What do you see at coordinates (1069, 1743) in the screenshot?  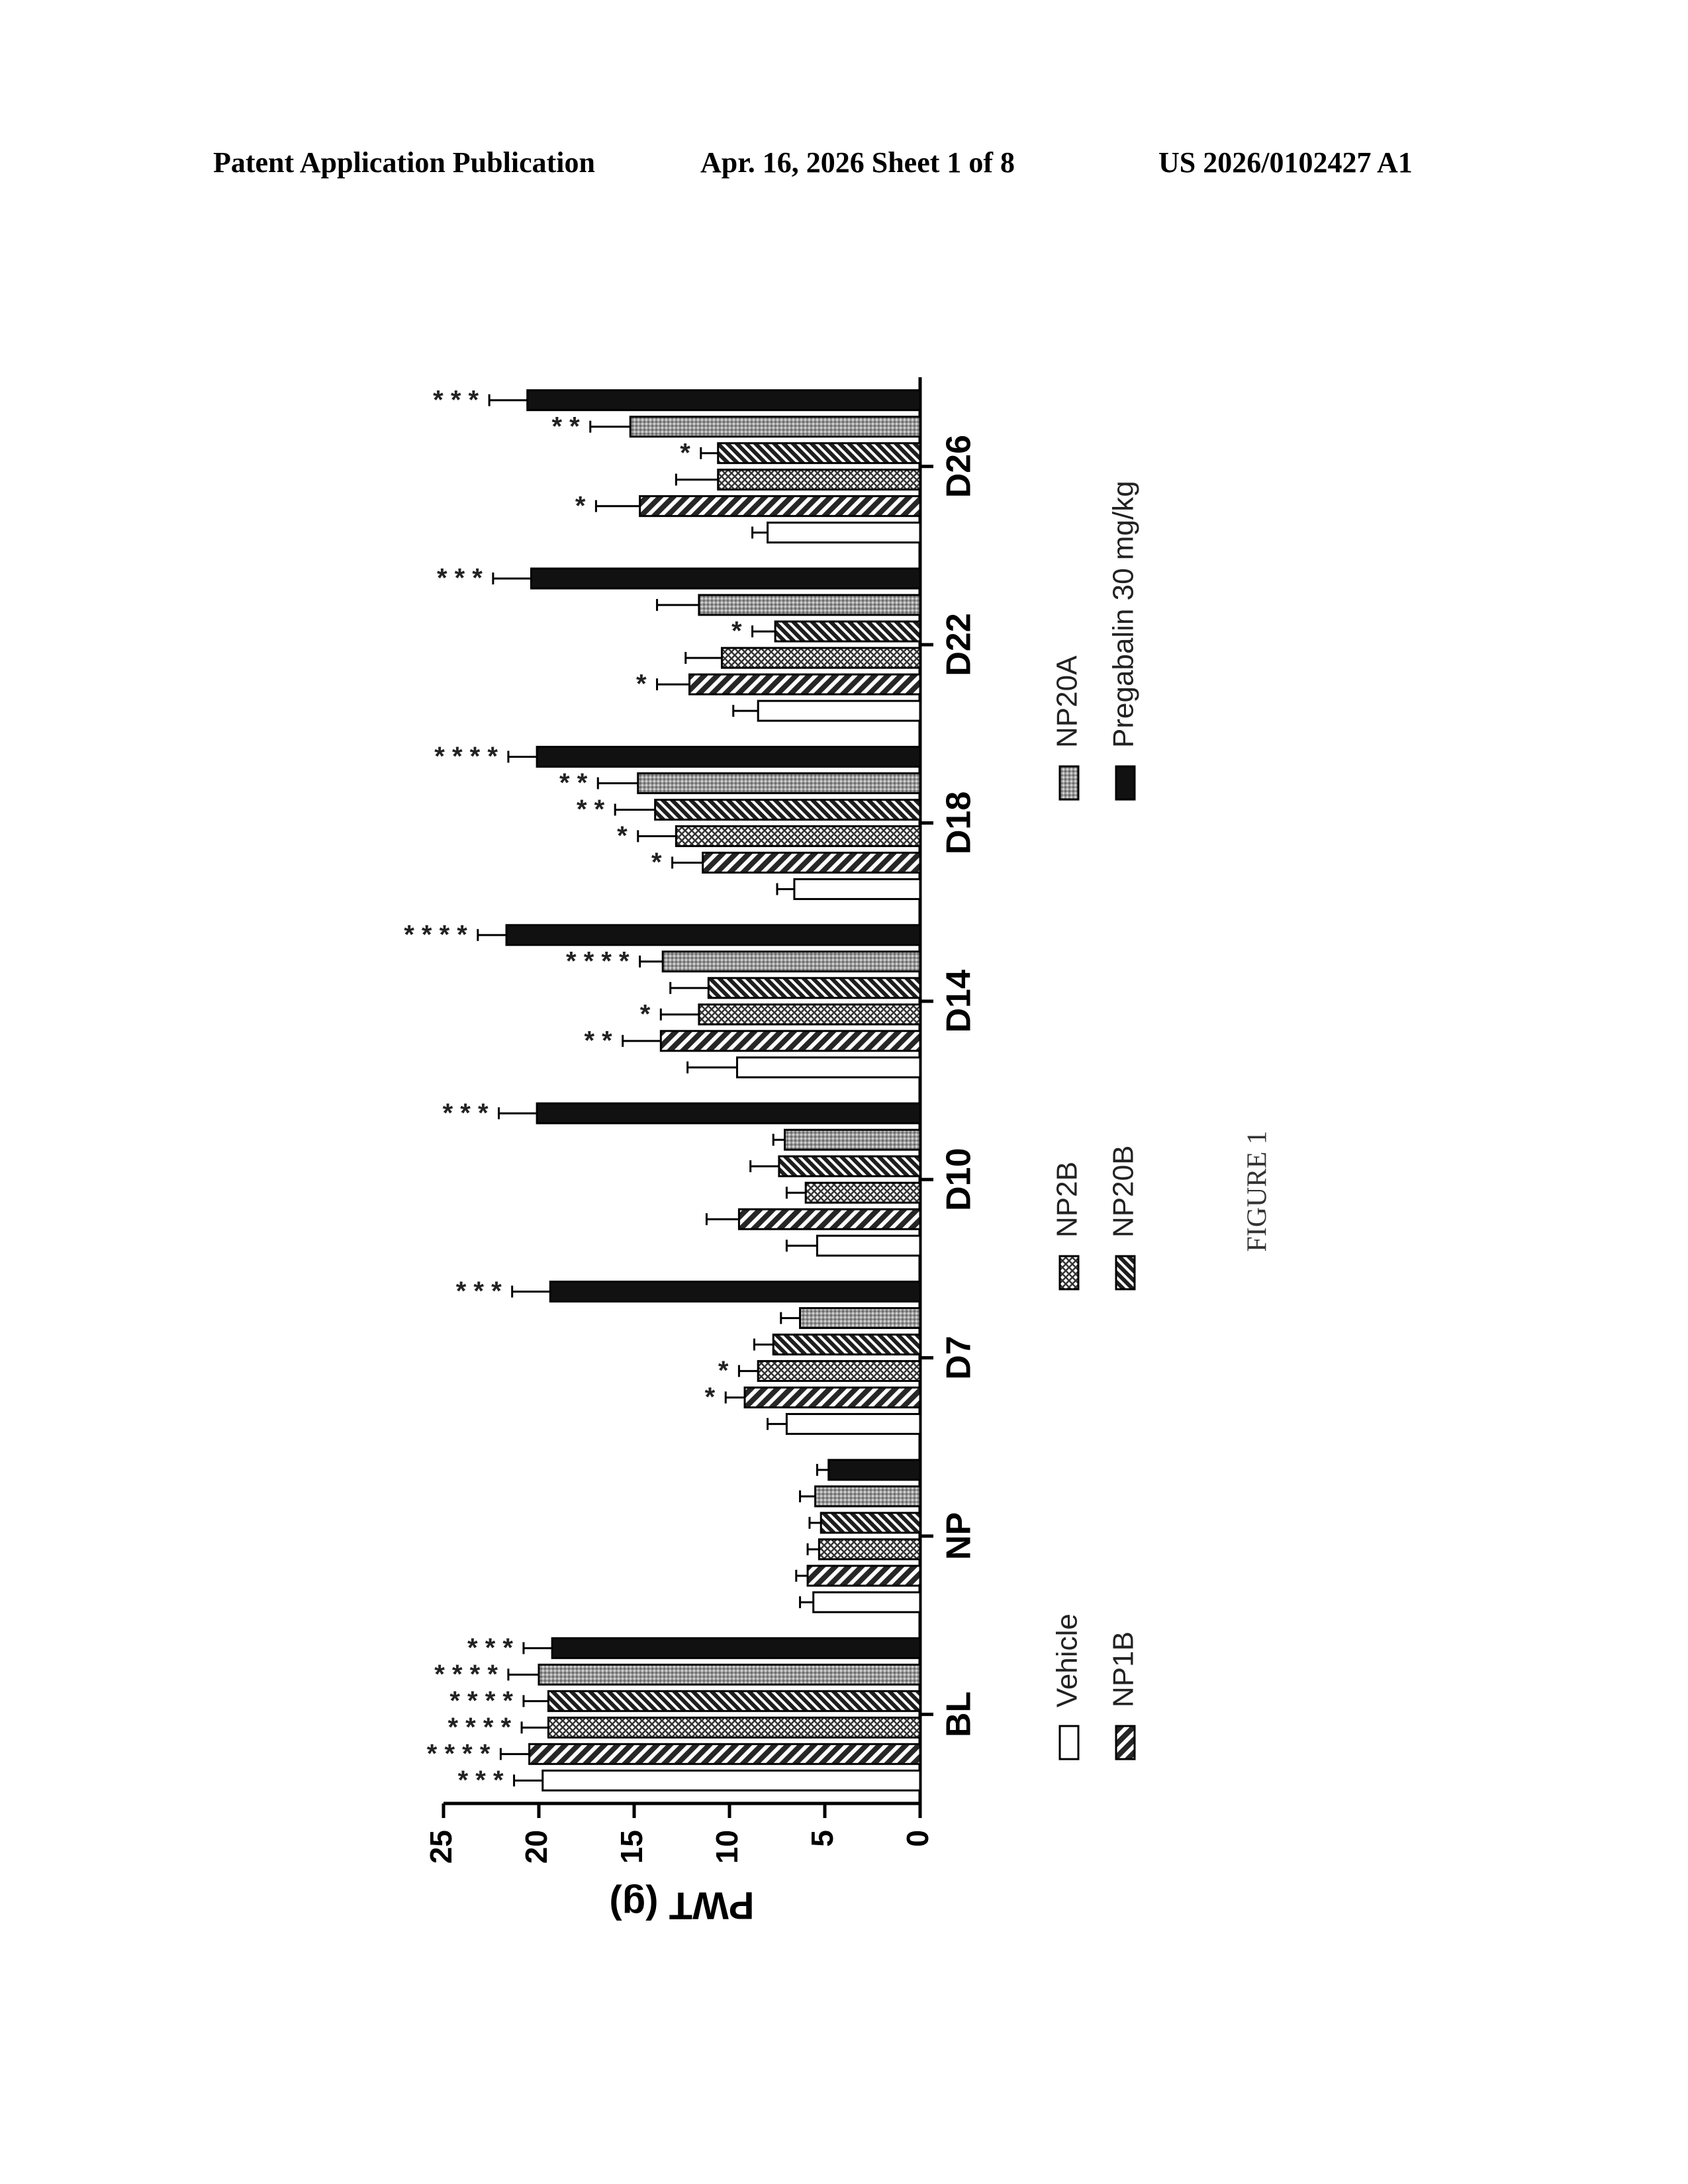 I see `legend-swatch-vehicle` at bounding box center [1069, 1743].